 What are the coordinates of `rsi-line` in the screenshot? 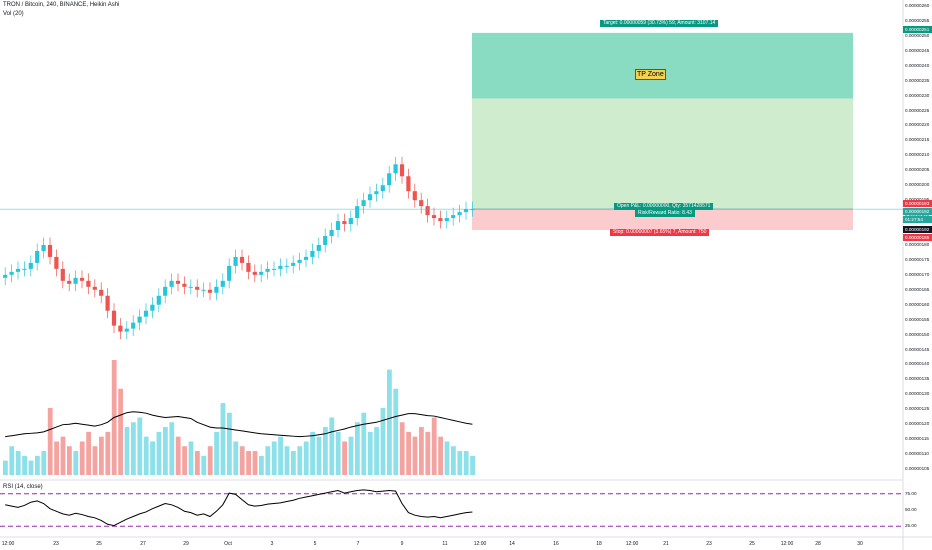 It's located at (239, 508).